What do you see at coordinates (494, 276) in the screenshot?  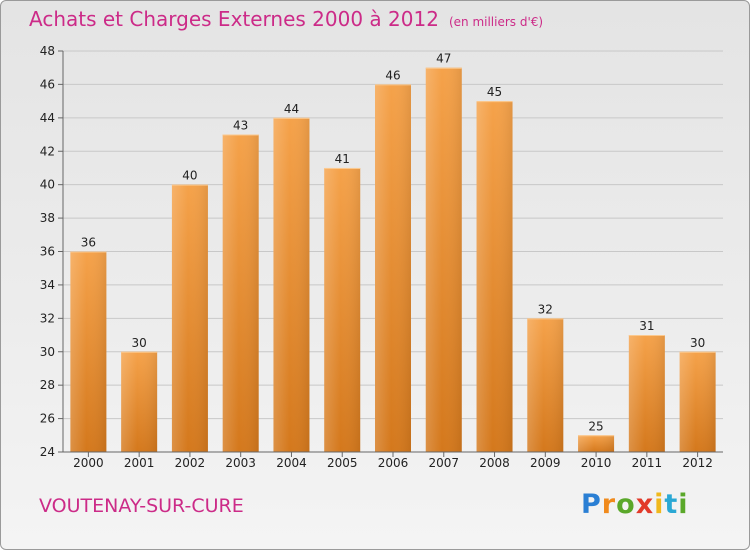 I see `bar-shade-2008` at bounding box center [494, 276].